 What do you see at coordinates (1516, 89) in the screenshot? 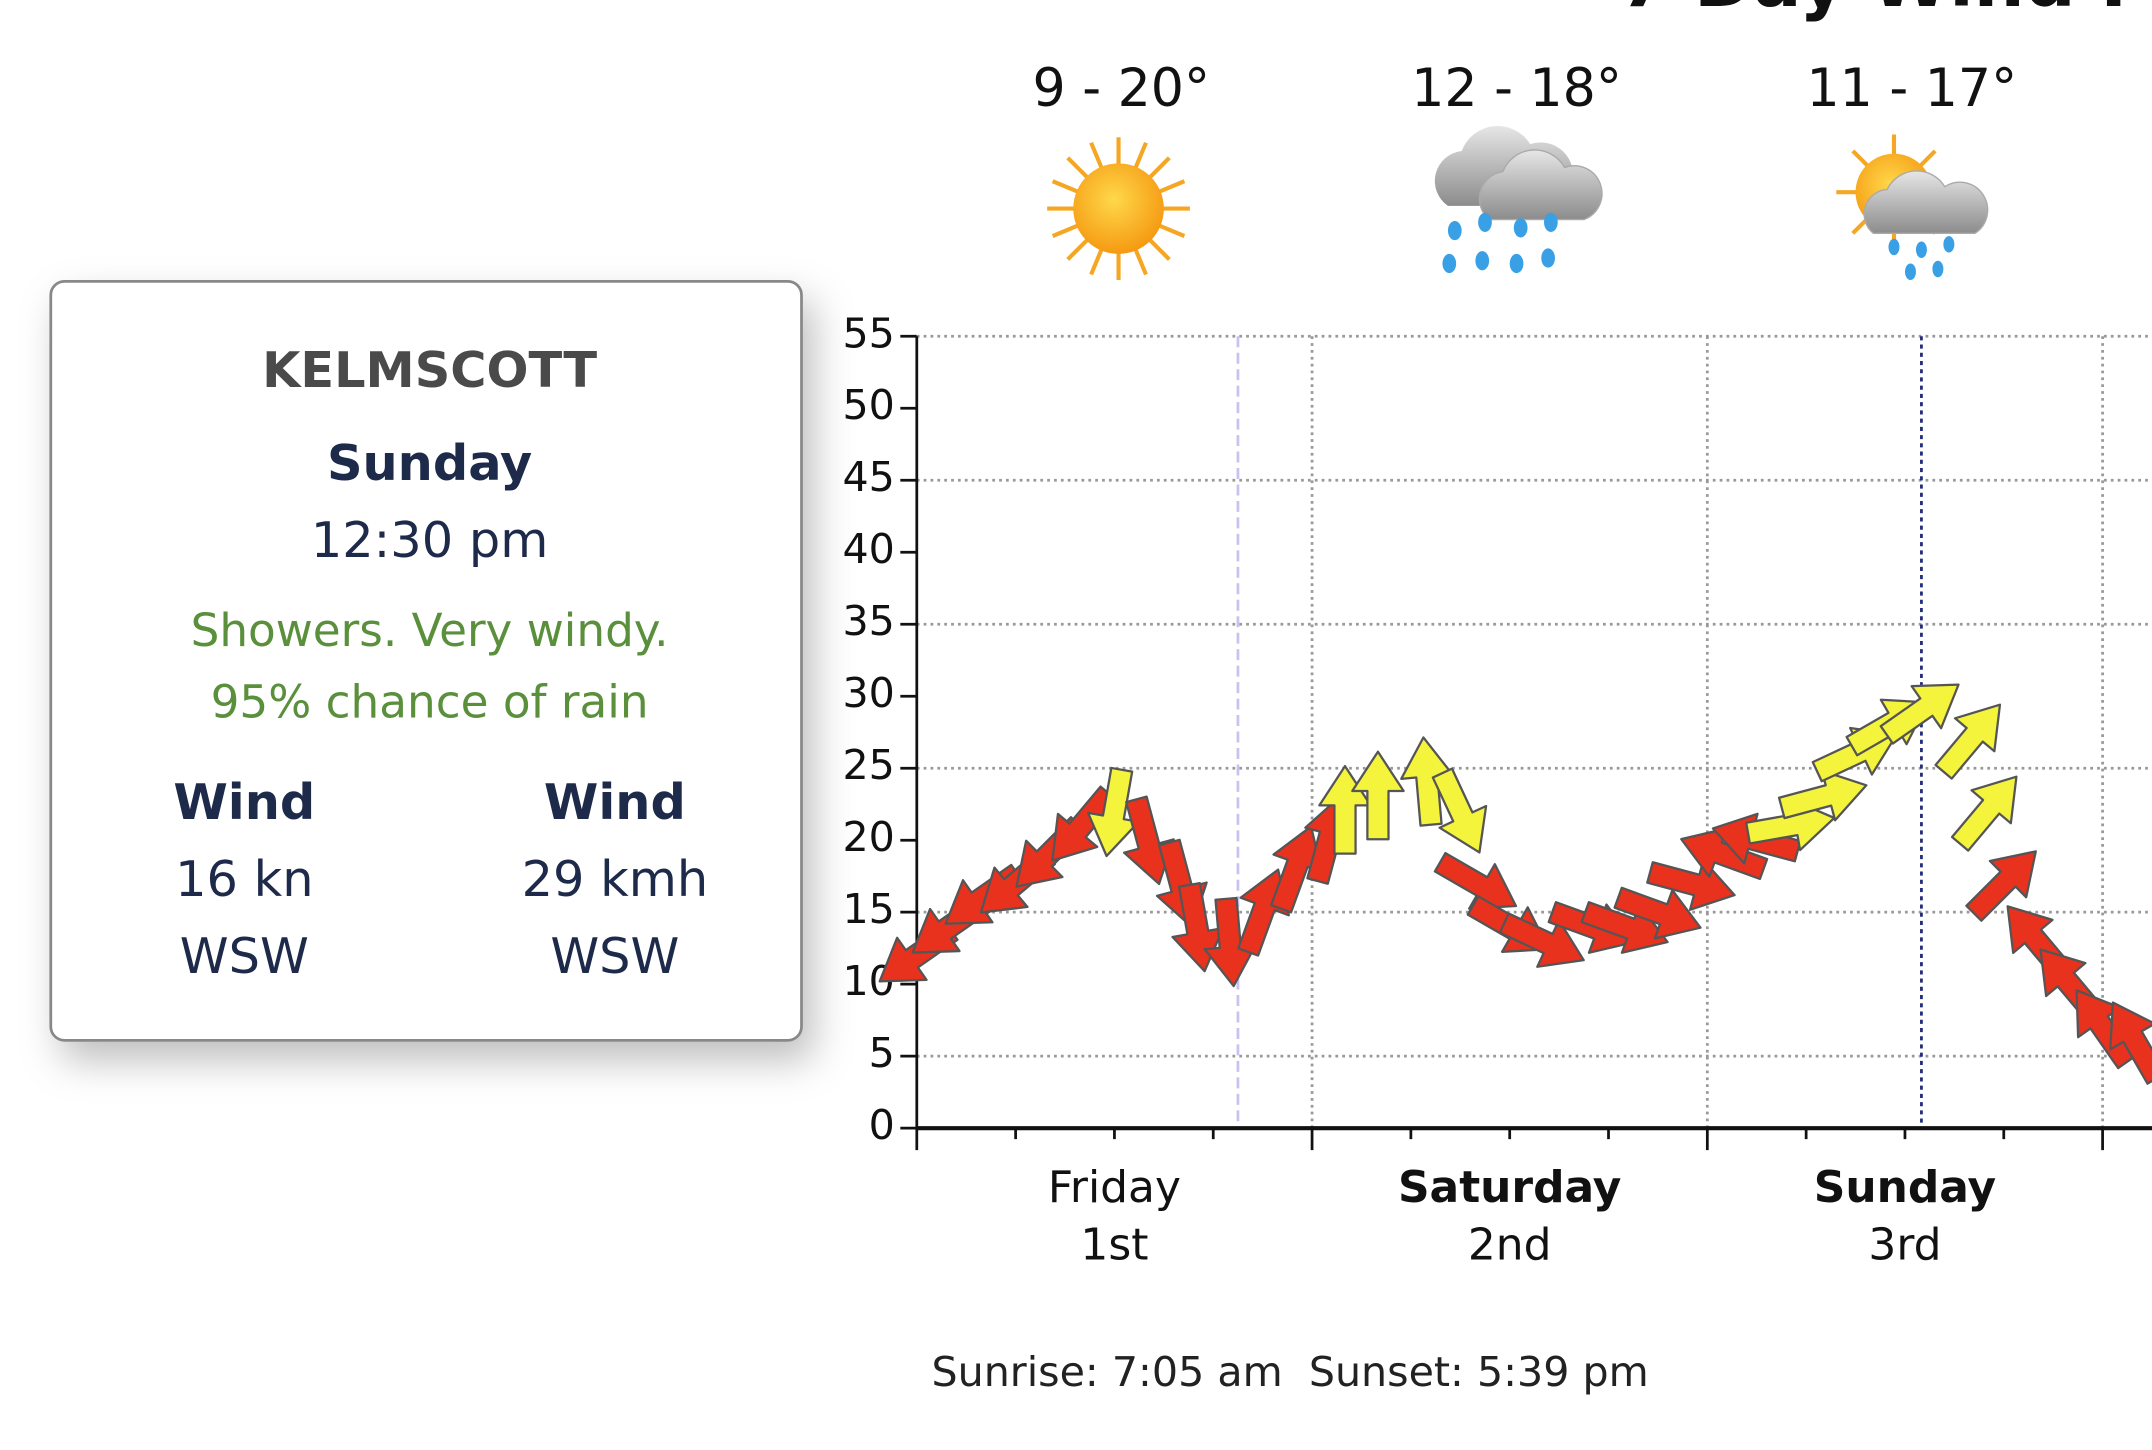
I see `temperature-range: 12 - 18°` at bounding box center [1516, 89].